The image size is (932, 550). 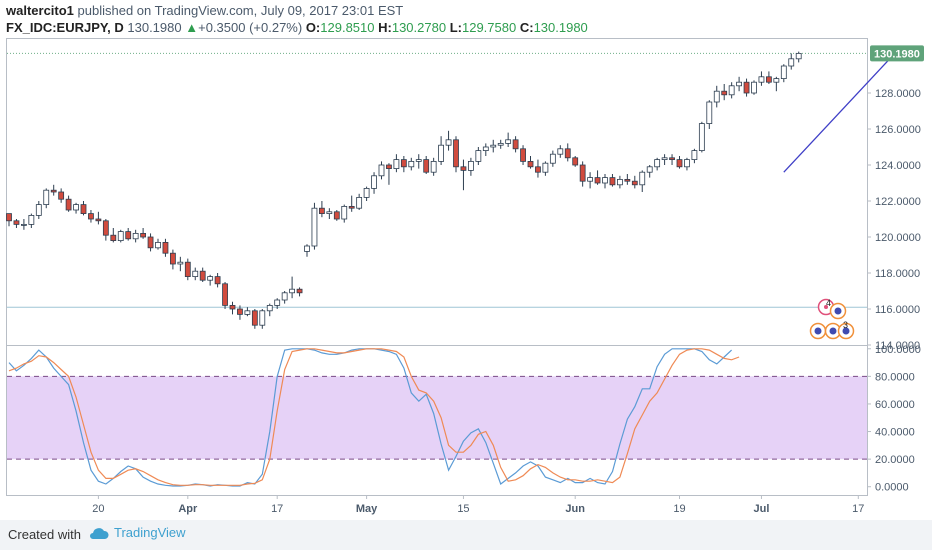 I want to click on time-tick-label: Apr, so click(x=188, y=509).